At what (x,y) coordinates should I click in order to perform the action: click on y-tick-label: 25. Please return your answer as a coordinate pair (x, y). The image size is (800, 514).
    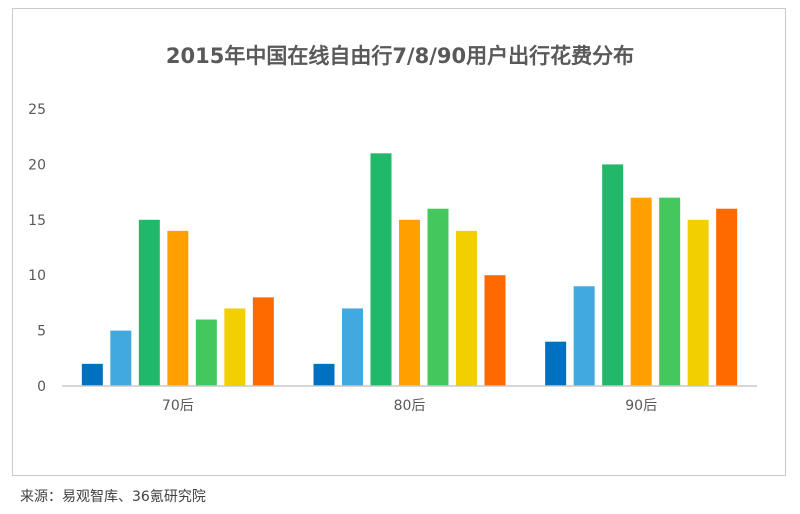
    Looking at the image, I should click on (37, 110).